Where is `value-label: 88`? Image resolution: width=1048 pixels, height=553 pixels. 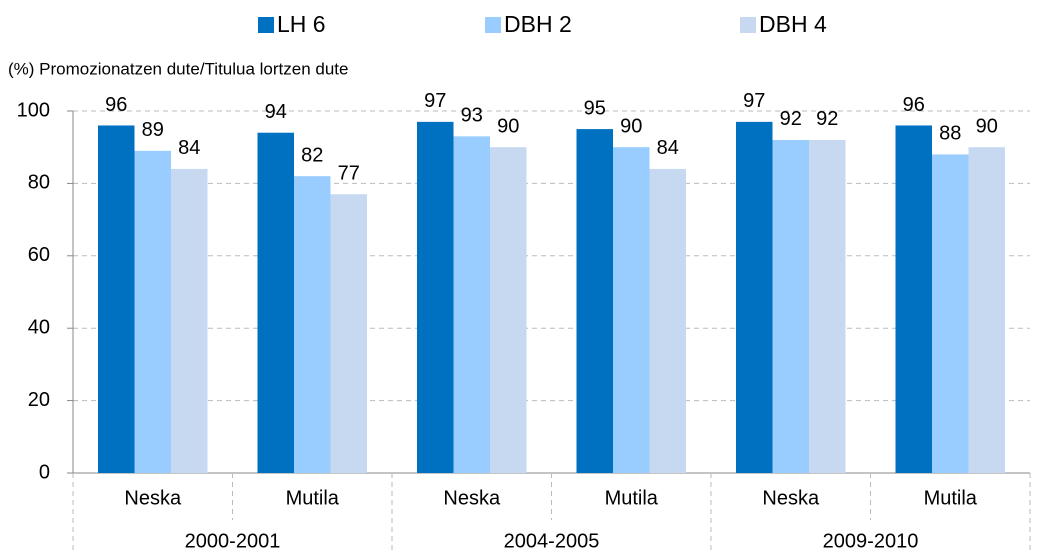 value-label: 88 is located at coordinates (950, 134).